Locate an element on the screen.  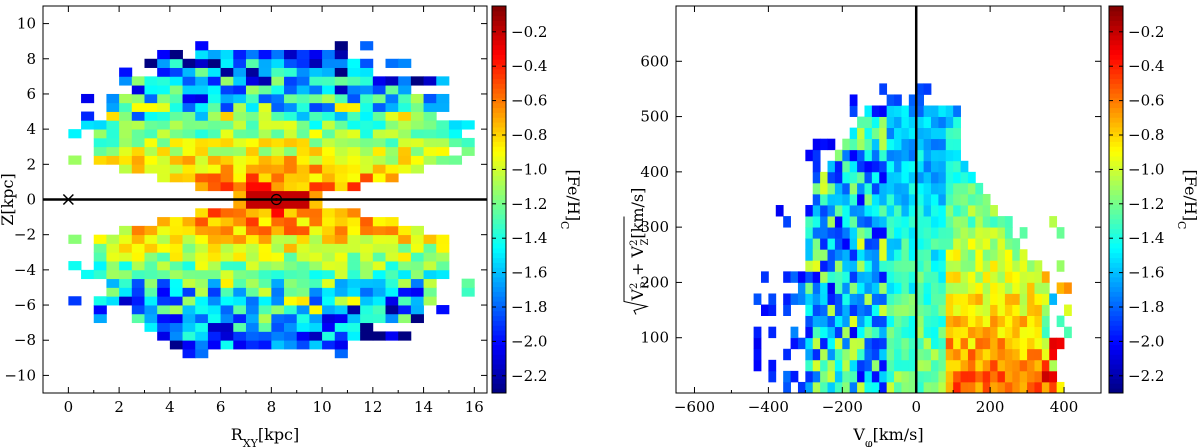
right-x-axis-label: Vφ[km/s] is located at coordinates (887, 436).